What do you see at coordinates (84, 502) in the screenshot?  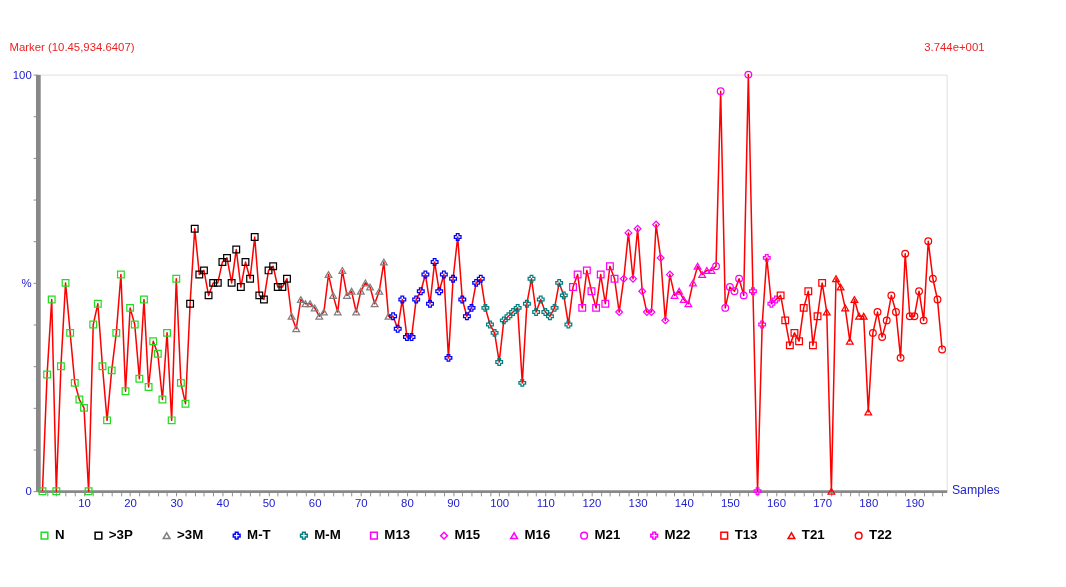 I see `x-tick-label: 10` at bounding box center [84, 502].